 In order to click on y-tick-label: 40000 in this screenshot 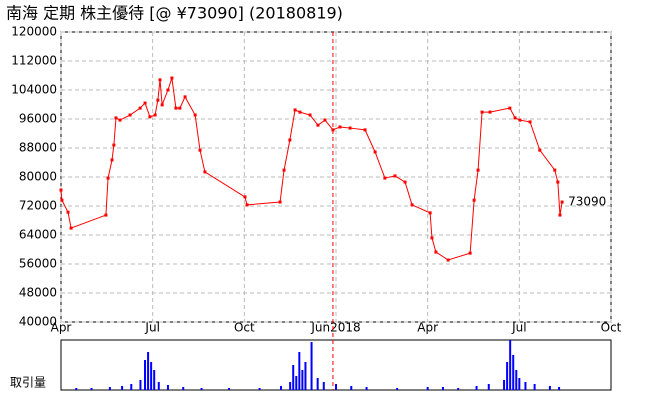, I will do `click(38, 322)`.